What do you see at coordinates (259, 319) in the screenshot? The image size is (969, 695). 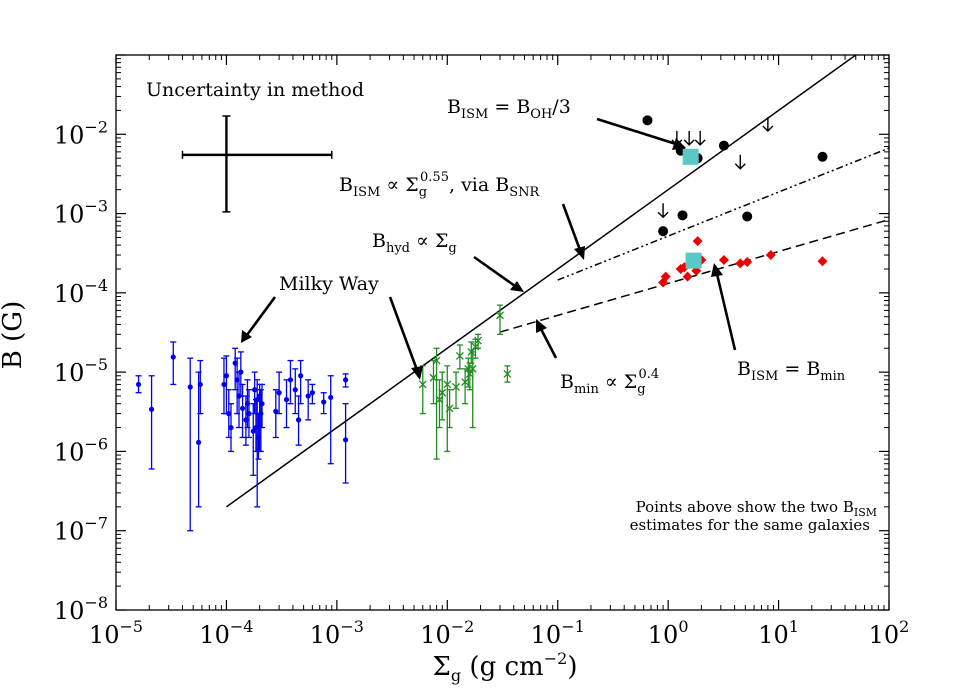 I see `arrow-milky-way` at bounding box center [259, 319].